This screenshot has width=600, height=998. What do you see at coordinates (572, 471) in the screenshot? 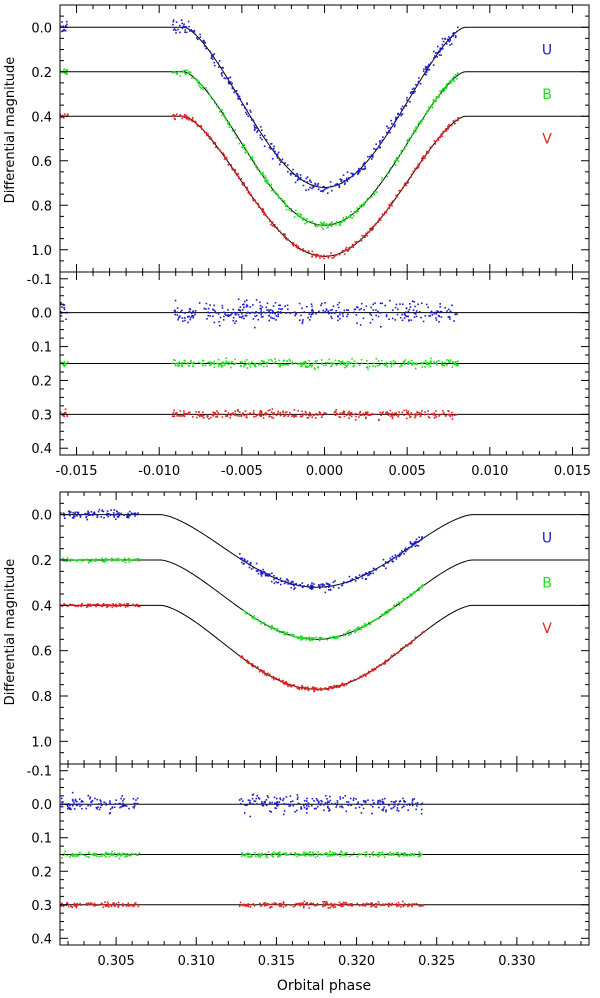
I see `x-tick-label: 0.015` at bounding box center [572, 471].